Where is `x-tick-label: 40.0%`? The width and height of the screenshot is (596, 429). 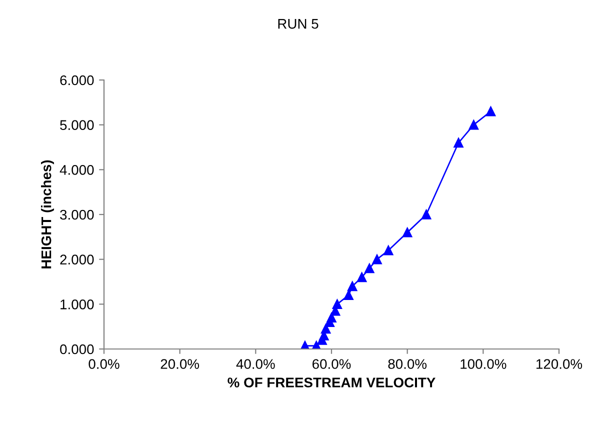 x-tick-label: 40.0% is located at coordinates (255, 364).